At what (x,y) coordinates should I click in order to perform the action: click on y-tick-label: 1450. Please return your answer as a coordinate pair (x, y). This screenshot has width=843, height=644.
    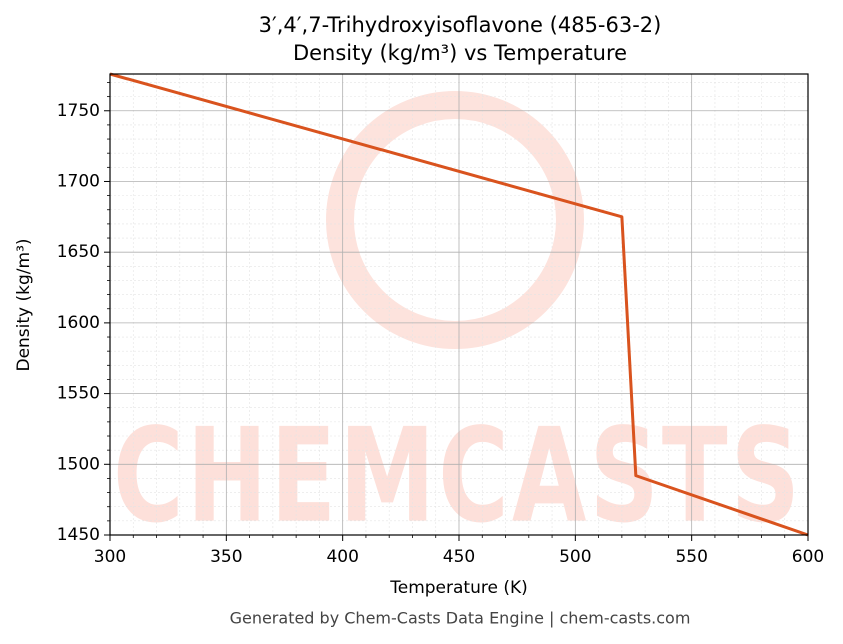
    Looking at the image, I should click on (78, 535).